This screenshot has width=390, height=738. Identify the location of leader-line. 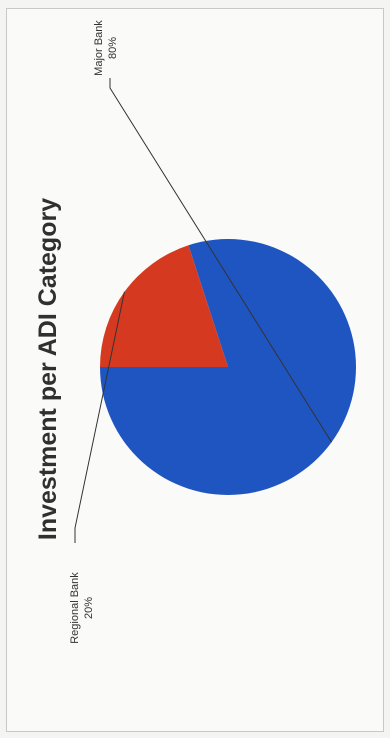
(99, 417).